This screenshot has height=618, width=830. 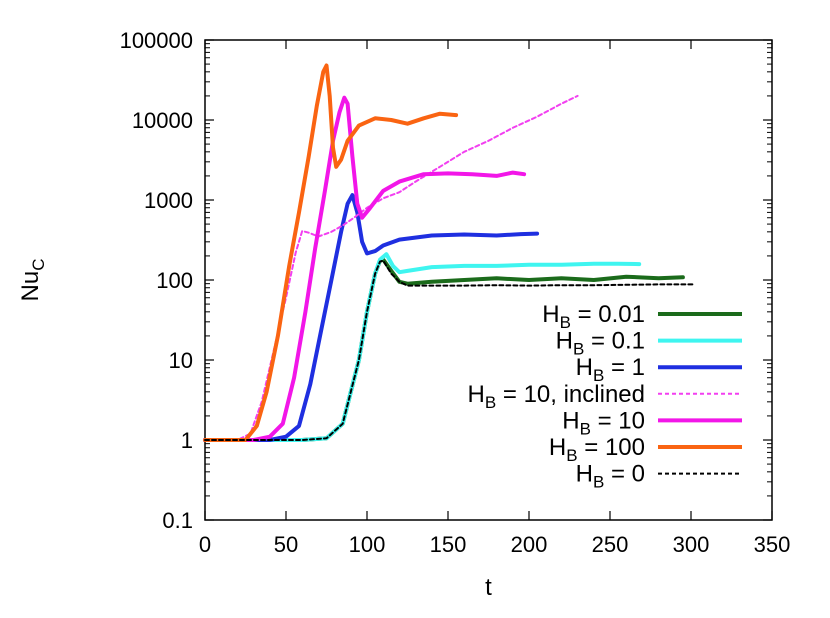 I want to click on legend-label-rest: = 0.1, so click(x=614, y=341).